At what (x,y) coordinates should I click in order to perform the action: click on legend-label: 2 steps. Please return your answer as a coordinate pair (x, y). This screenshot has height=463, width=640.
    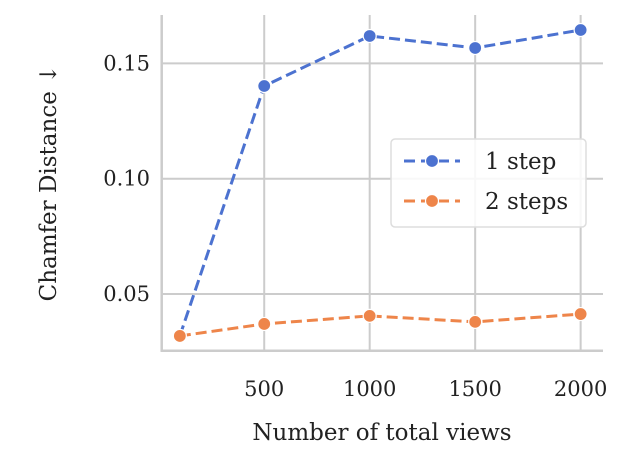
    Looking at the image, I should click on (526, 202).